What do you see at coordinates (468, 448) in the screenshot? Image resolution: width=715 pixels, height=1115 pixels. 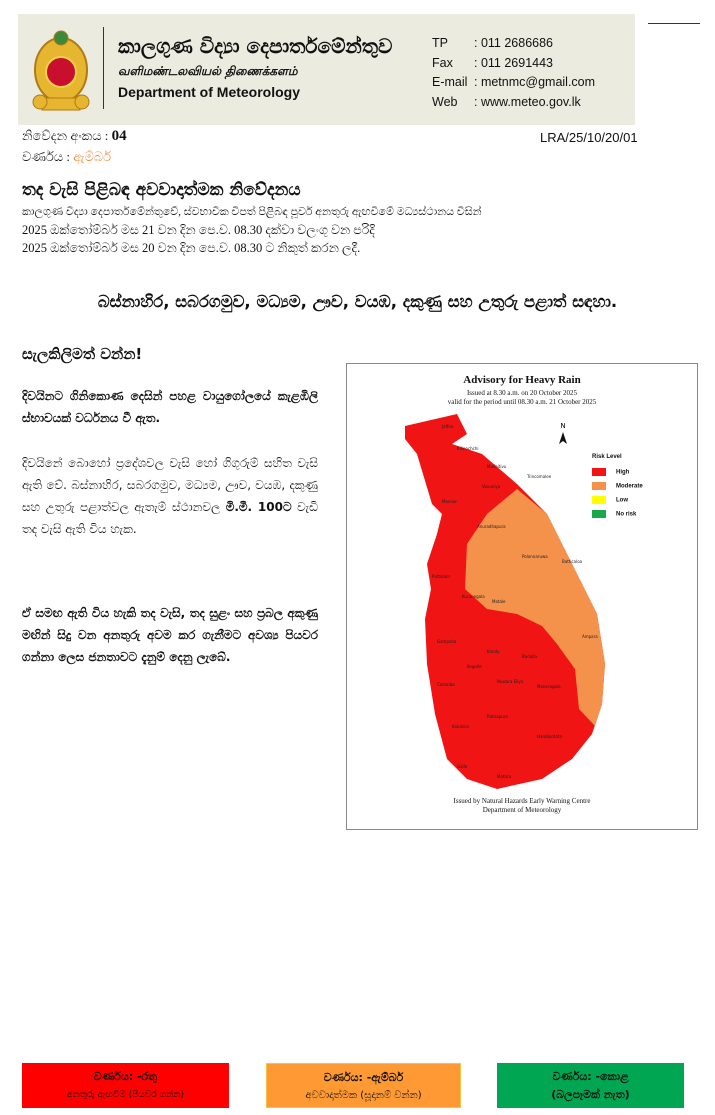 I see `district-label: Kilinochchi` at bounding box center [468, 448].